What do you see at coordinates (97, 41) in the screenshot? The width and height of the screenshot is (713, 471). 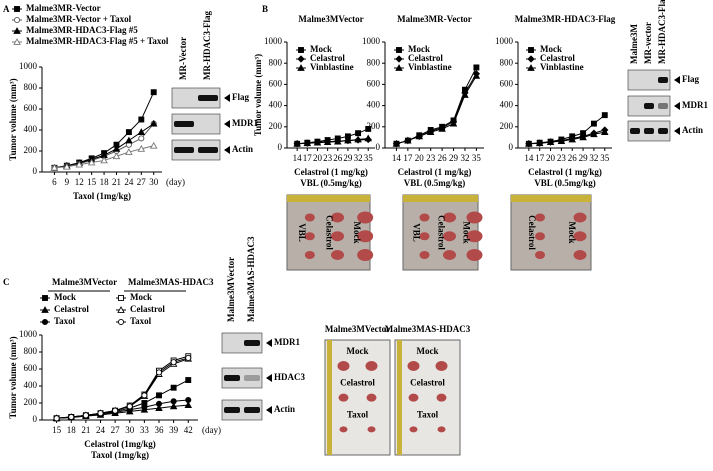 I see `legend-label: Malme3MR-HDAC3-Flag #5 + Taxol` at bounding box center [97, 41].